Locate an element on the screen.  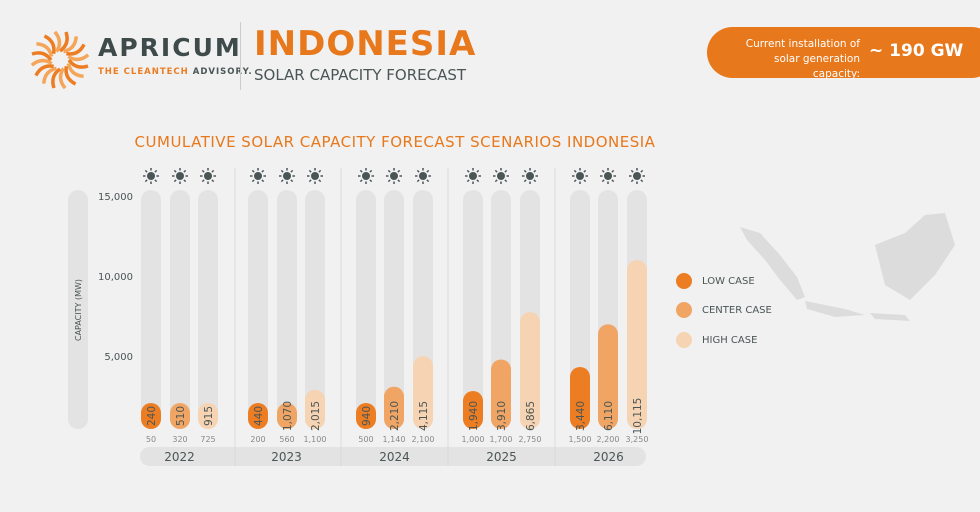
y-tick-label: 5,000 is located at coordinates (118, 357).